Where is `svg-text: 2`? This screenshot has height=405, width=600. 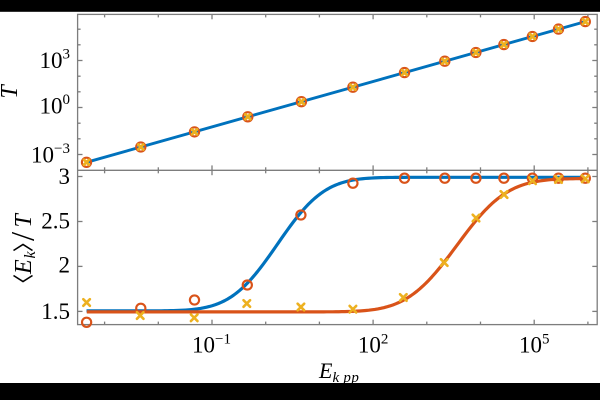
svg-text: 2 is located at coordinates (65, 264).